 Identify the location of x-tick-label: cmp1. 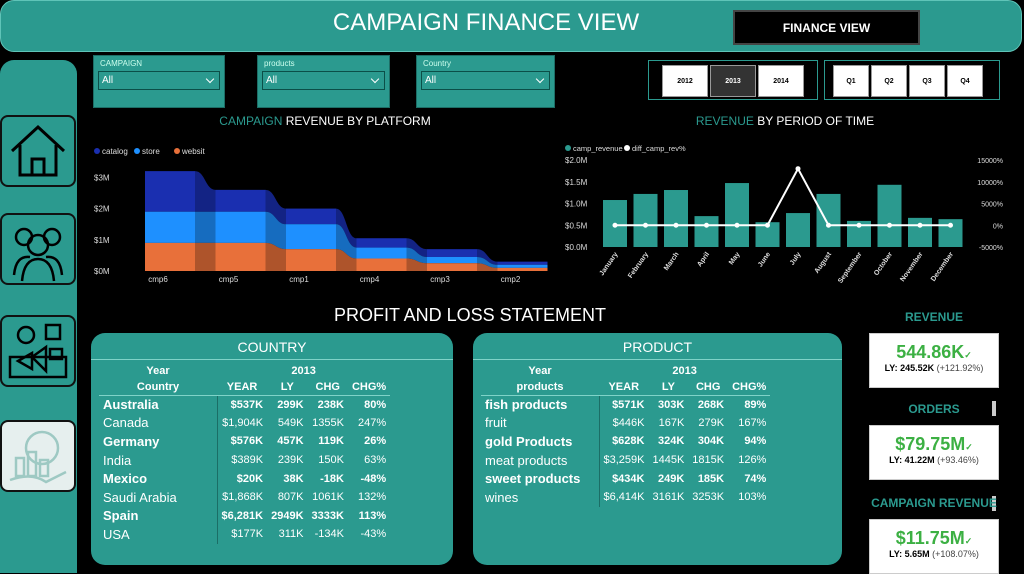
(299, 279).